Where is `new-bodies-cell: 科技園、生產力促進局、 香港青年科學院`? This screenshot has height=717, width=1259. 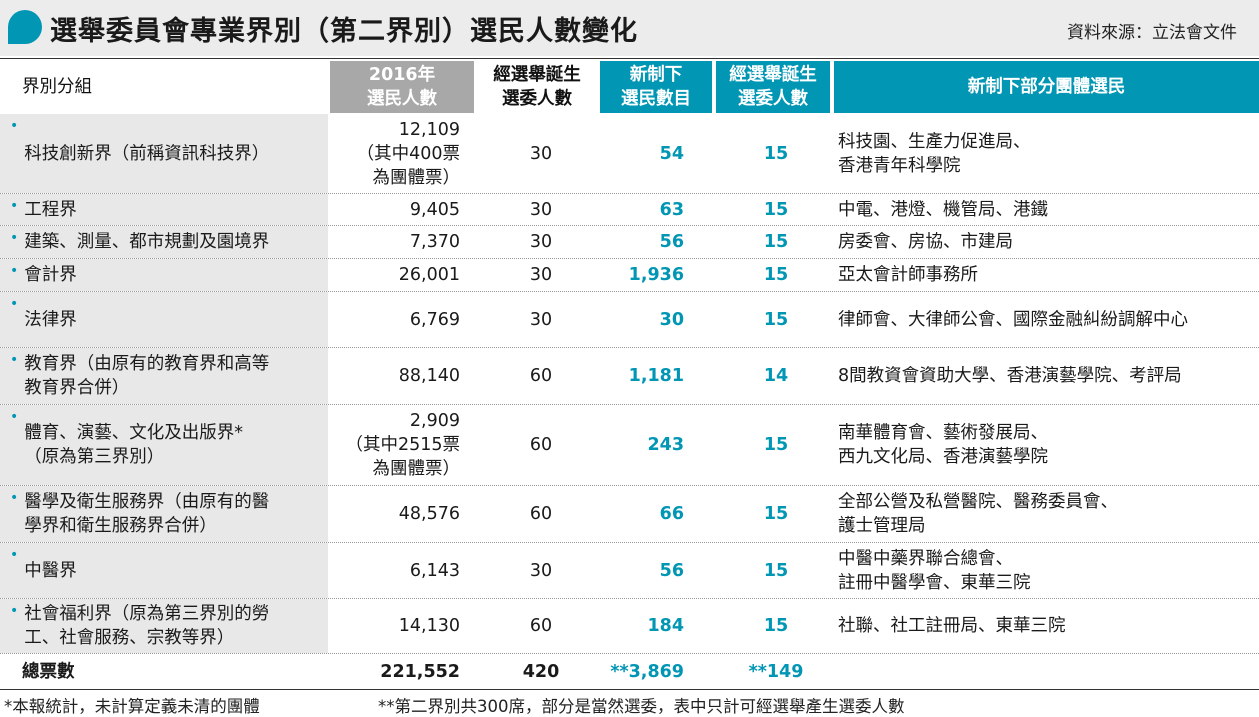
new-bodies-cell: 科技園、生產力促進局、 香港青年科學院 is located at coordinates (934, 153).